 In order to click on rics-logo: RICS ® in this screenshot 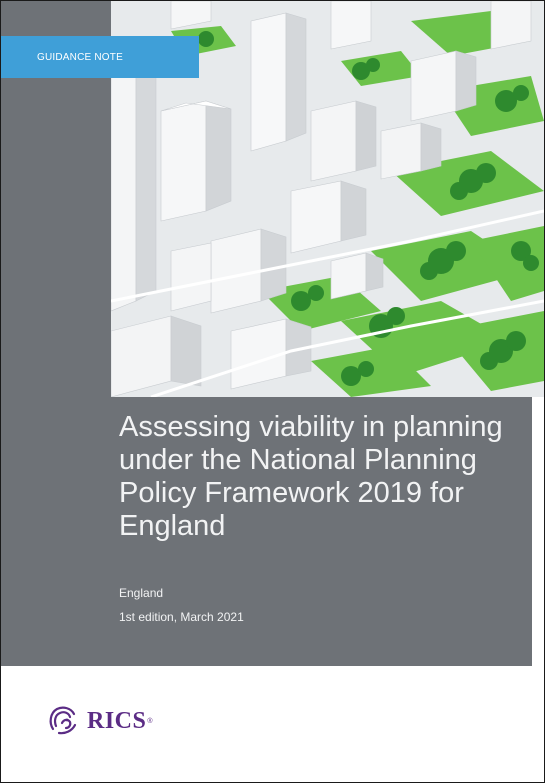, I will do `click(99, 721)`.